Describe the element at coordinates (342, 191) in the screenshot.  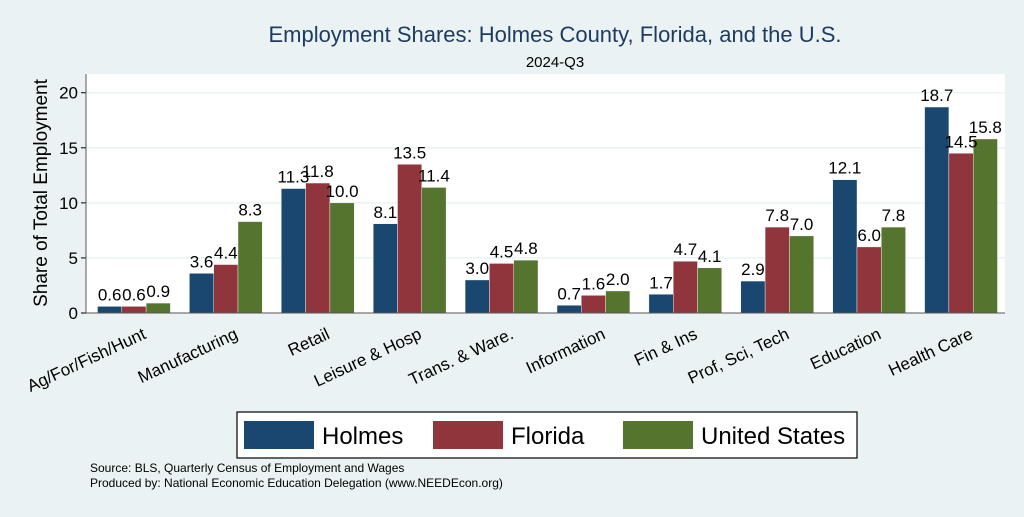
I see `data-label: 10.0` at that location.